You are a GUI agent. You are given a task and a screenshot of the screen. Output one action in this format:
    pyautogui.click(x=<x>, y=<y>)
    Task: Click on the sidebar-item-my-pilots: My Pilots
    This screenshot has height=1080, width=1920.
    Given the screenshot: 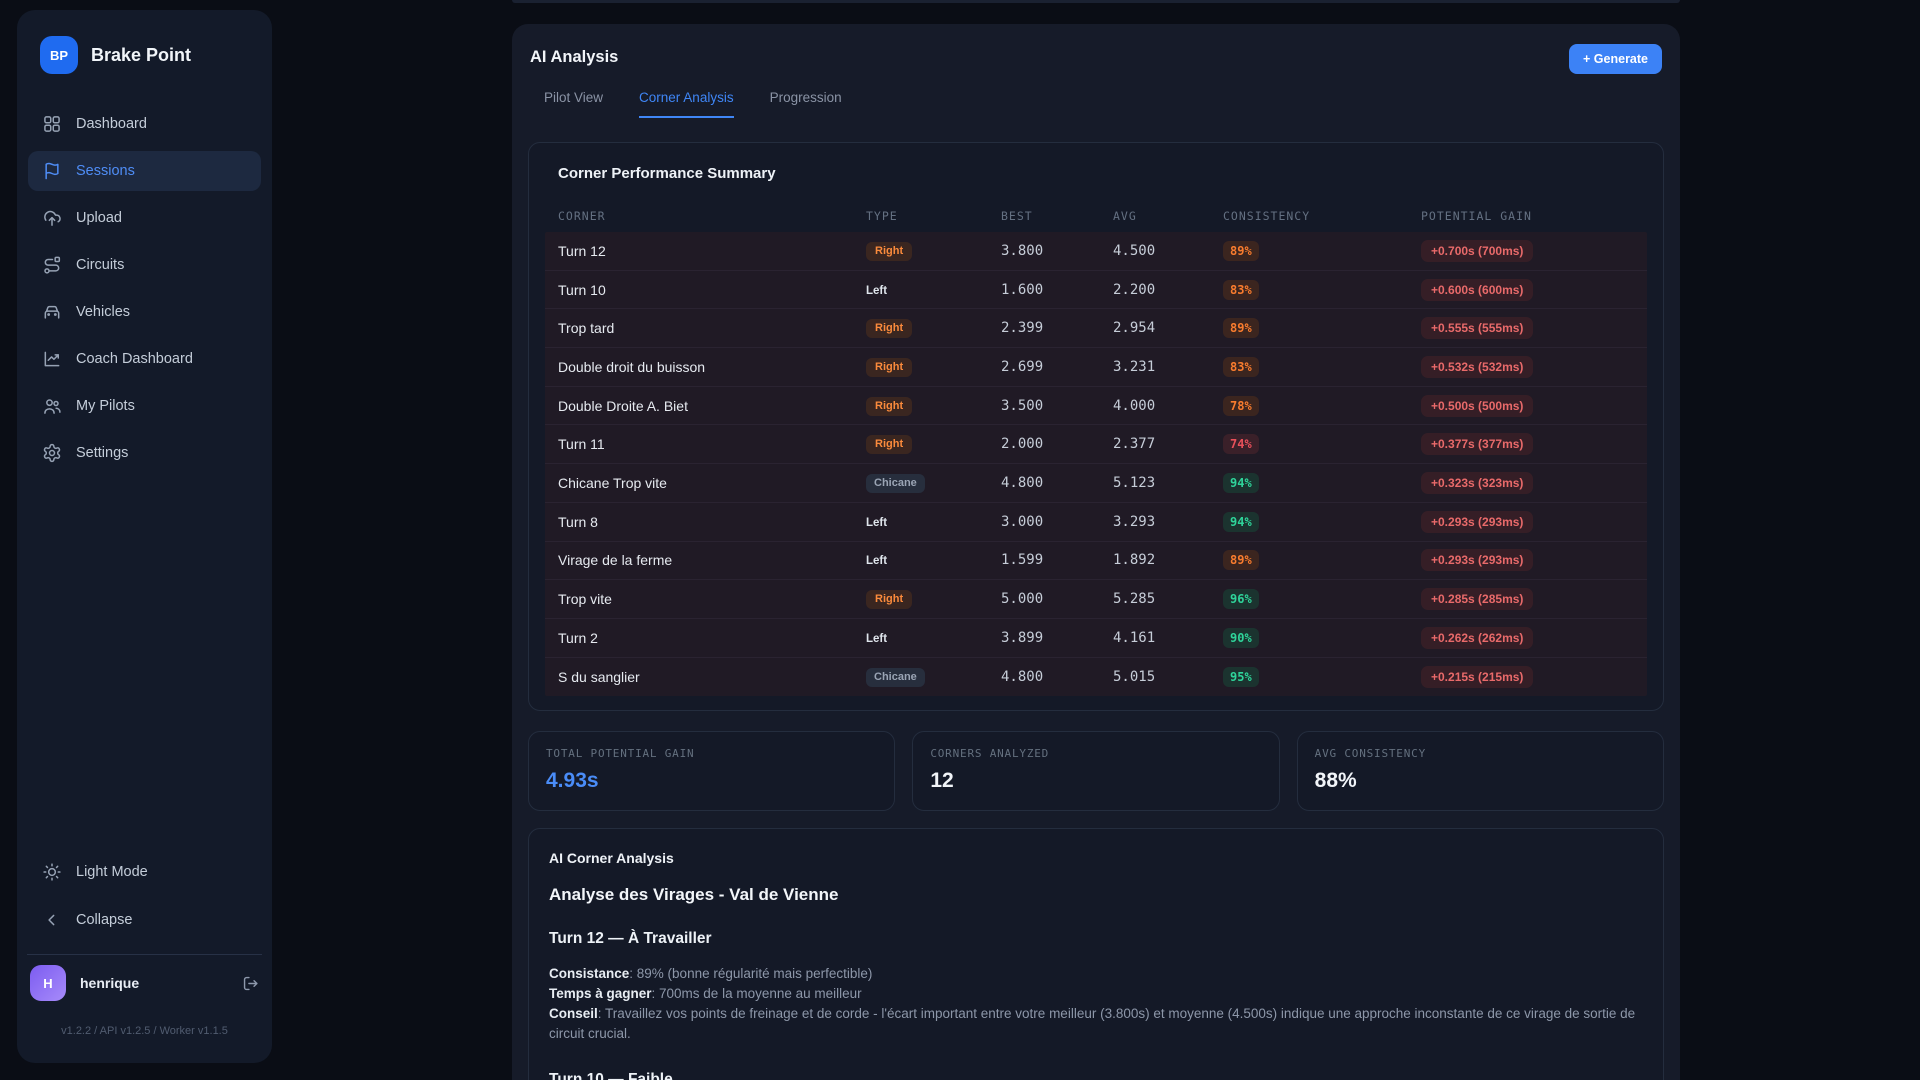 What is the action you would take?
    pyautogui.click(x=144, y=406)
    